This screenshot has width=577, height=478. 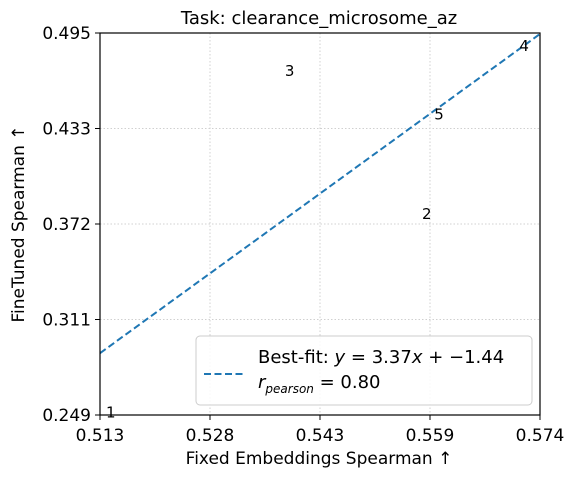 I want to click on y-tick-label: 0.372, so click(x=66, y=225).